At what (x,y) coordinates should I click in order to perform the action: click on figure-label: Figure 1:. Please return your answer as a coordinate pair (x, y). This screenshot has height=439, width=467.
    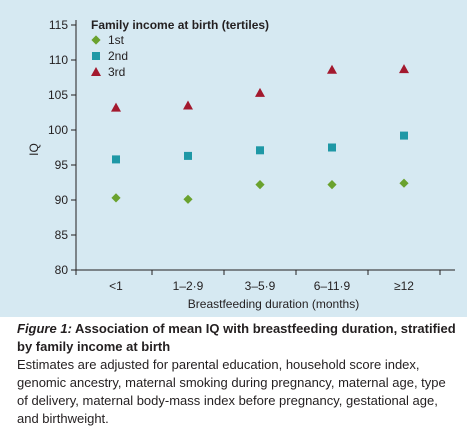
    Looking at the image, I should click on (44, 328).